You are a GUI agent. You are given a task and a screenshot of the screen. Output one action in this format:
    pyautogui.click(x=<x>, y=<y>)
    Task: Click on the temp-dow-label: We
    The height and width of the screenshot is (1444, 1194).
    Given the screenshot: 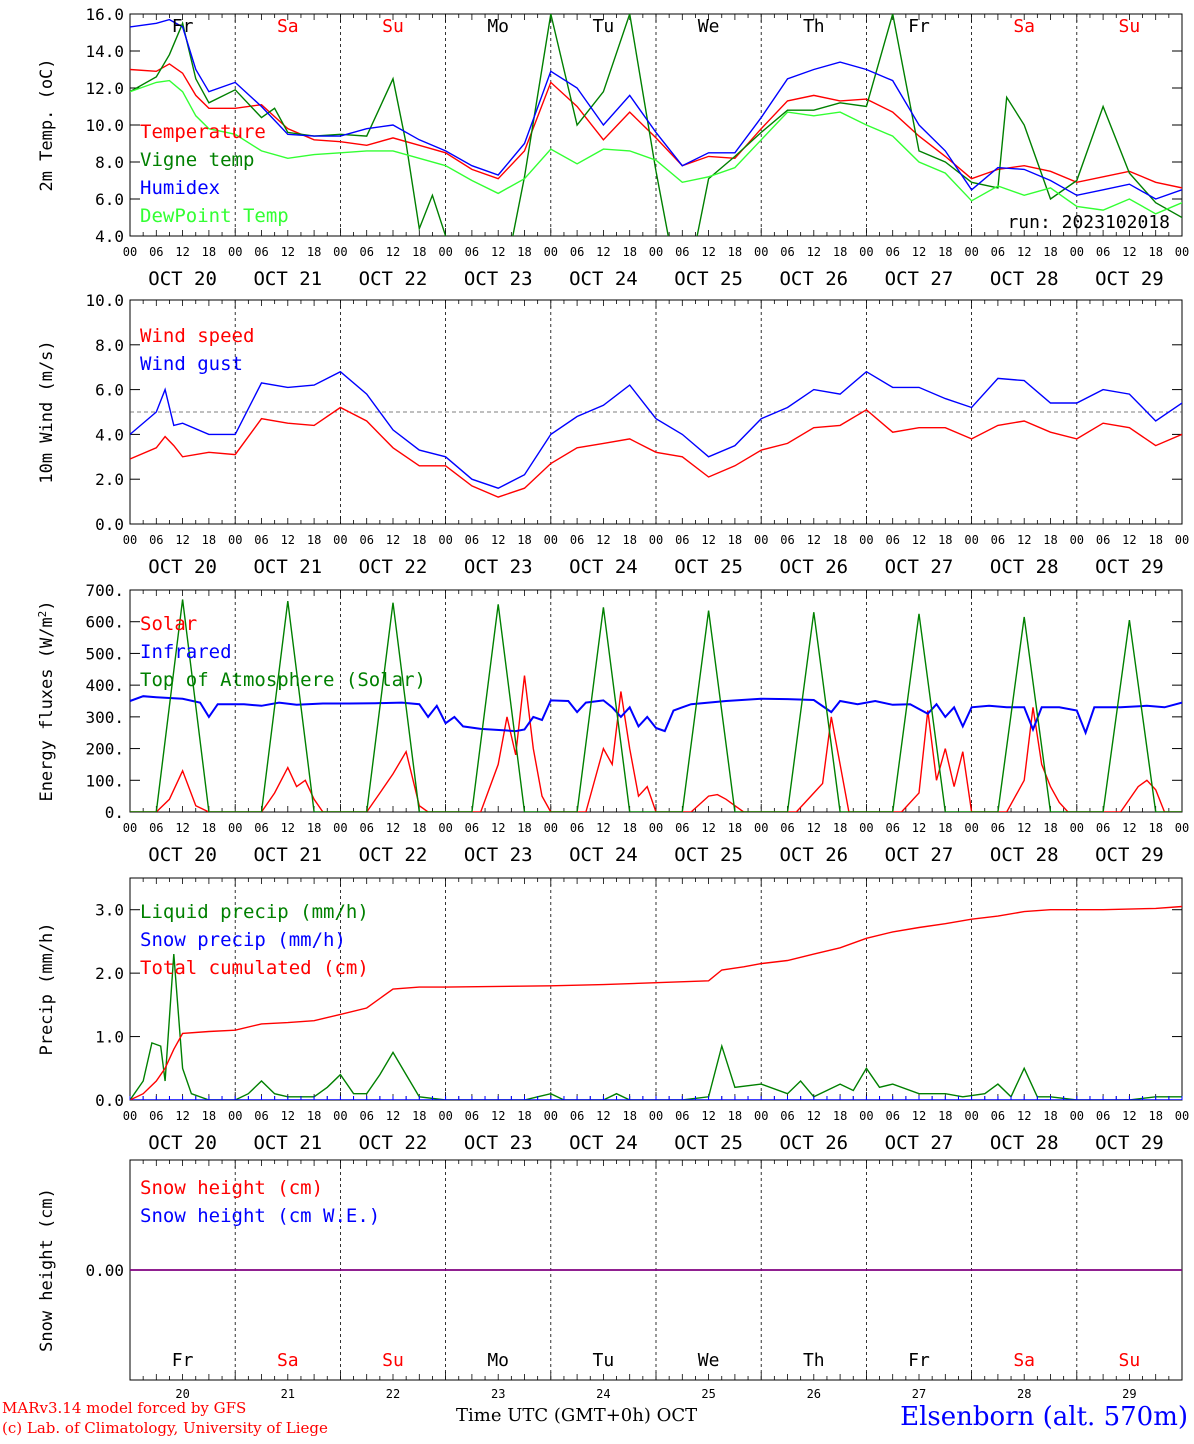 What is the action you would take?
    pyautogui.click(x=709, y=26)
    